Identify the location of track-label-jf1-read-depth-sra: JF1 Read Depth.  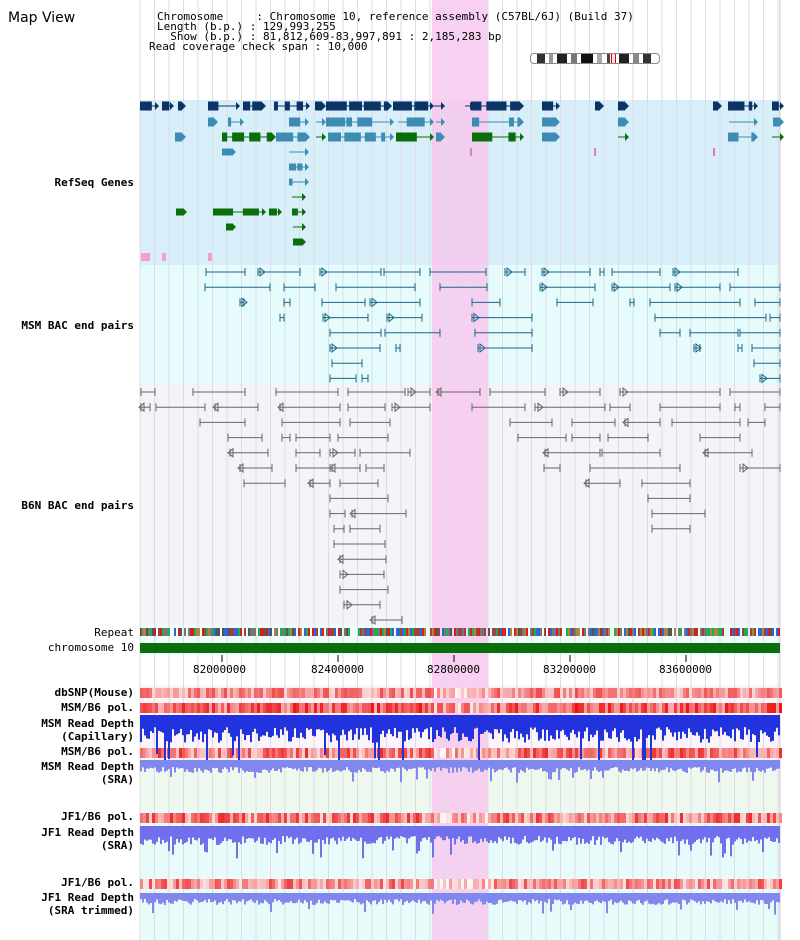
(87, 832).